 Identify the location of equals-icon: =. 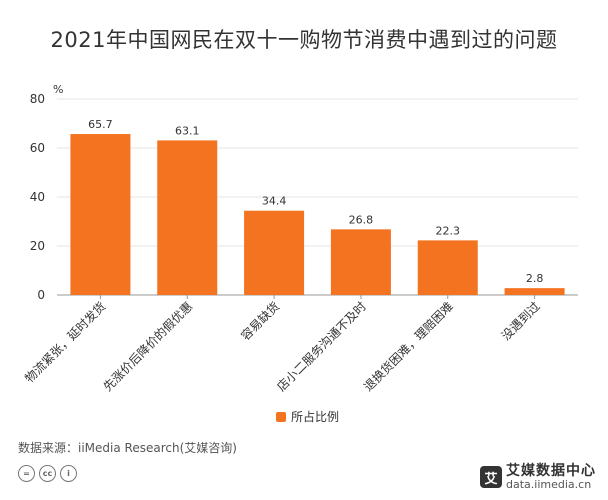
(26, 473).